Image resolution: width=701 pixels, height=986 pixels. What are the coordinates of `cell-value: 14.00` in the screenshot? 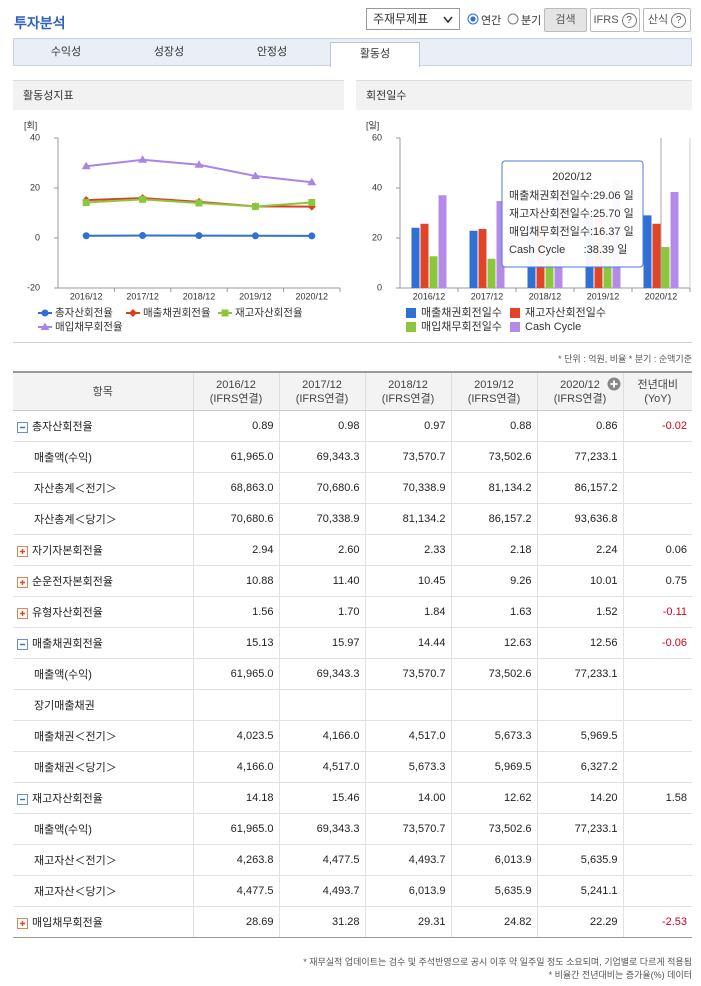 It's located at (431, 798).